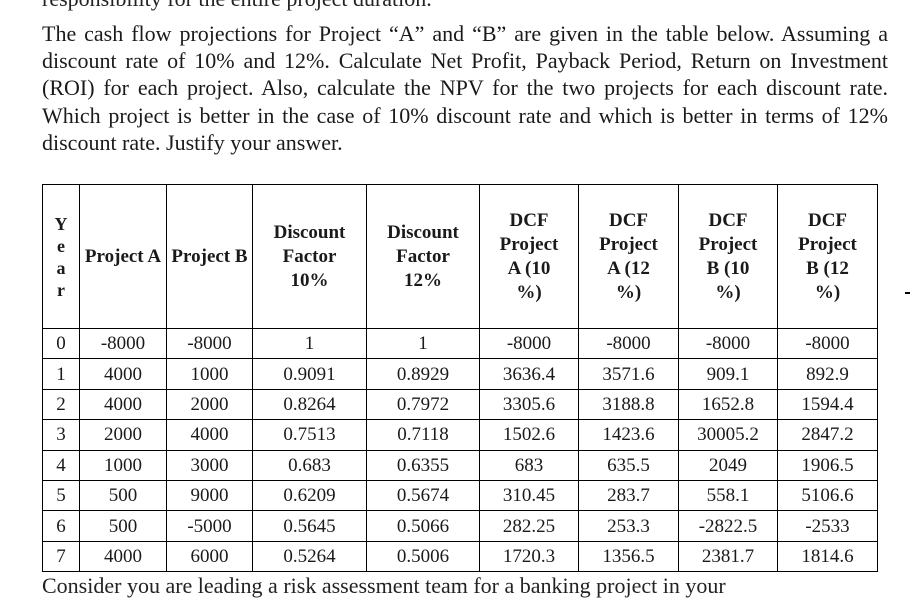 This screenshot has height=599, width=910. What do you see at coordinates (827, 404) in the screenshot?
I see `table-cell: 1594.4` at bounding box center [827, 404].